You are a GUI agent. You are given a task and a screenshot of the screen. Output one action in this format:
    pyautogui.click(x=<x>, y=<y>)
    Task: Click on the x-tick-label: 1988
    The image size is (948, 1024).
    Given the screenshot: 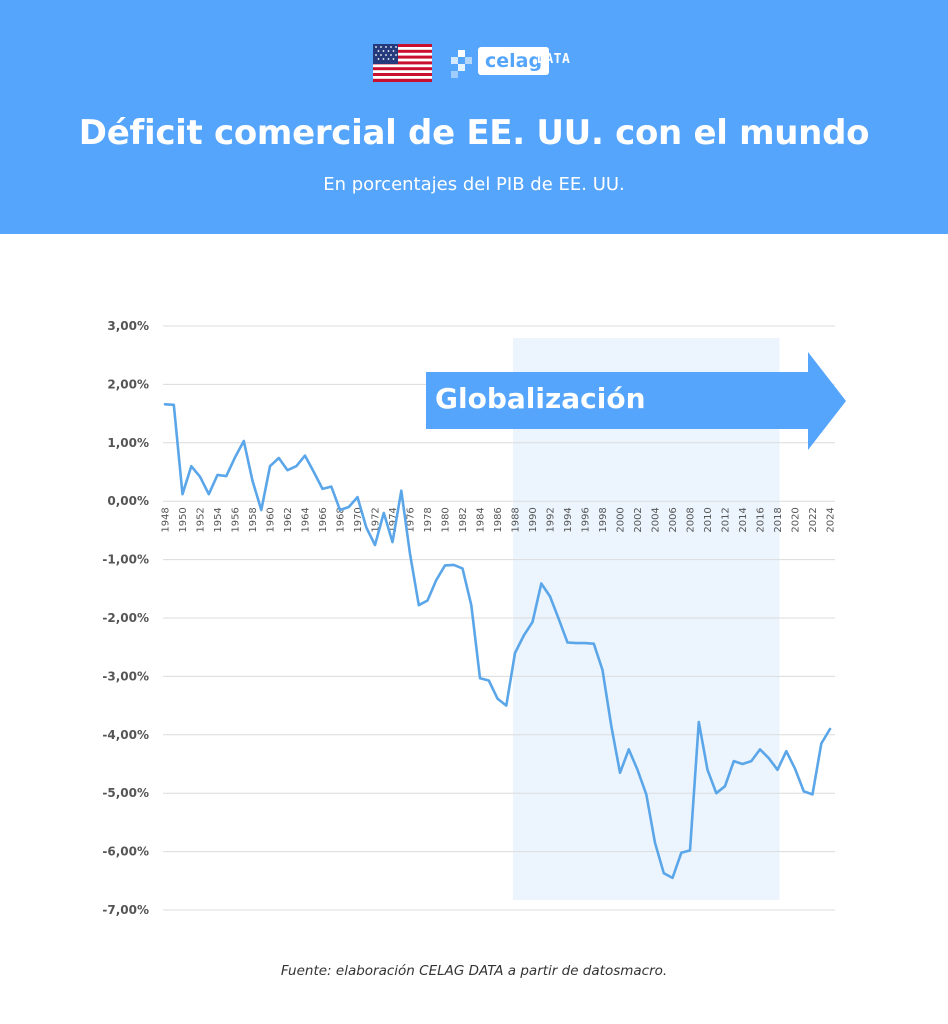 What is the action you would take?
    pyautogui.click(x=516, y=519)
    